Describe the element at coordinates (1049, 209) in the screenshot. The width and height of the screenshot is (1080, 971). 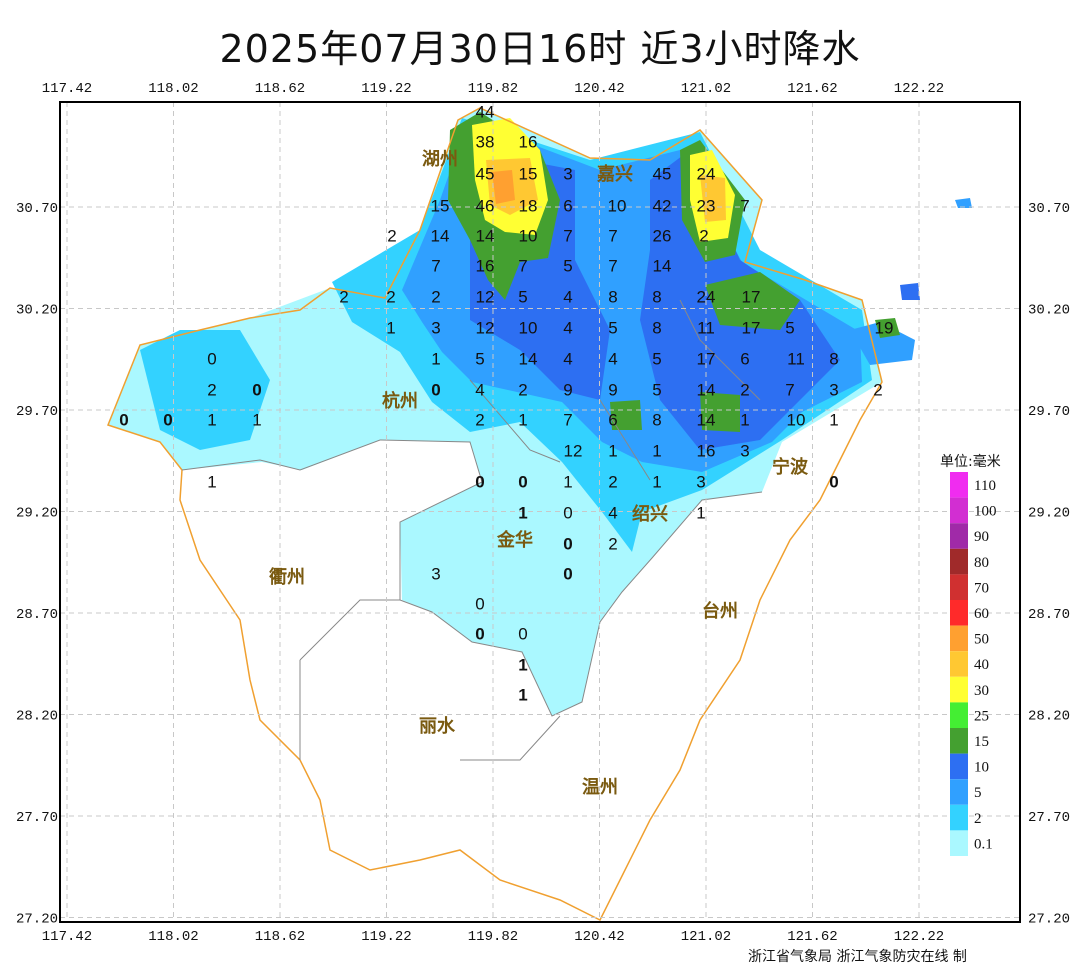
I see `lat-tick-label: 30.70` at that location.